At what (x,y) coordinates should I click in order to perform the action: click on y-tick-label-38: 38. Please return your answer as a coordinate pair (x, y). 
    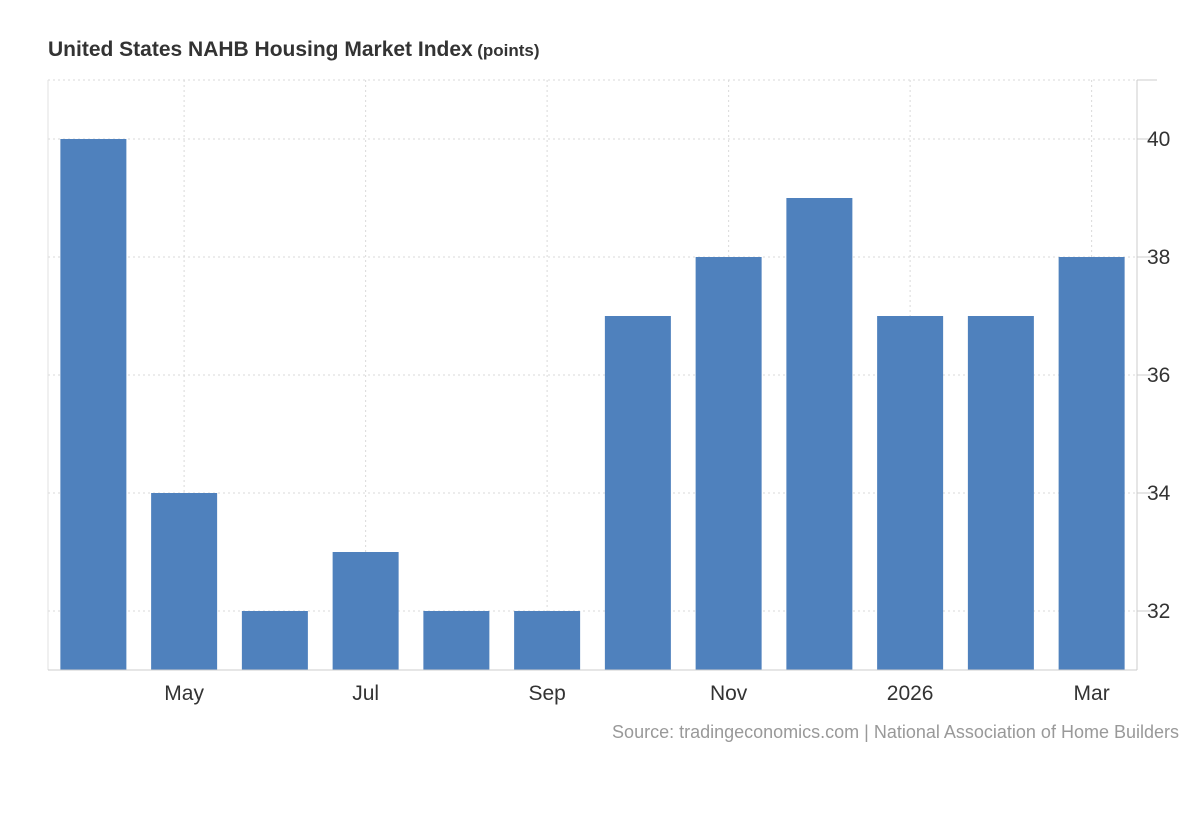
    Looking at the image, I should click on (1158, 257).